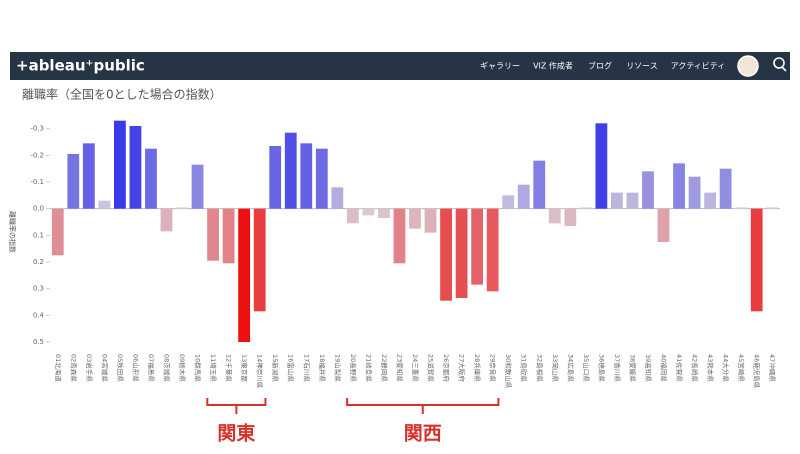 The height and width of the screenshot is (454, 800). I want to click on x-tick-label: 42長崎県, so click(695, 368).